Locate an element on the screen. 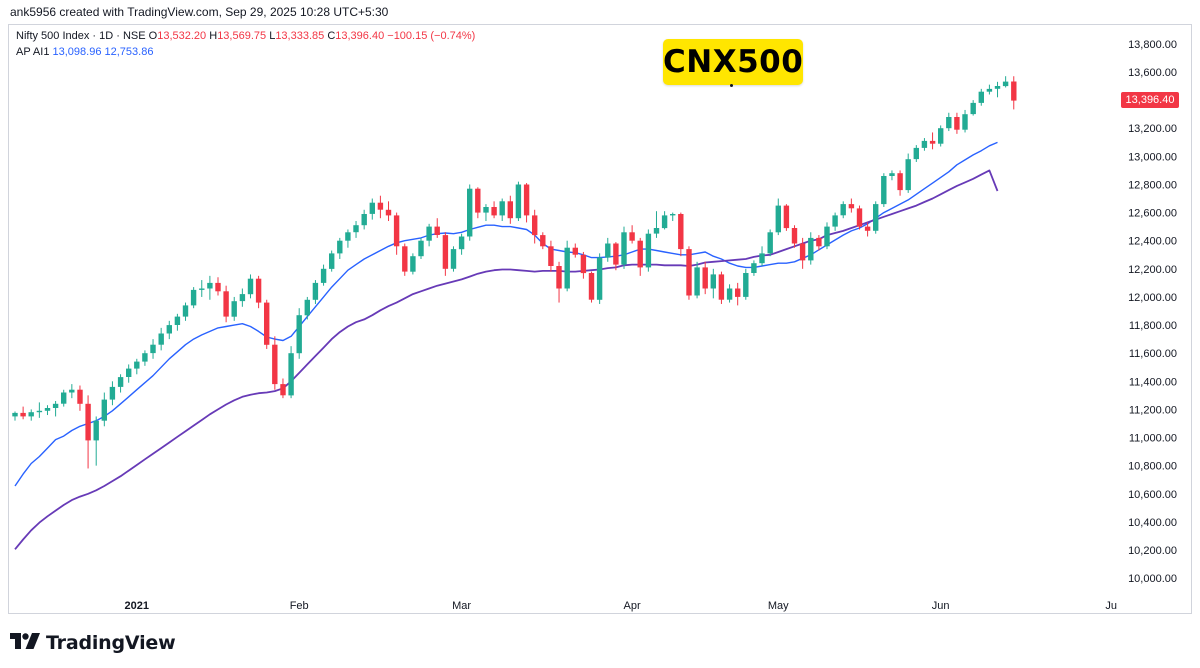  indicator-legend: AP AI1 13,098.96 12,753.86 is located at coordinates (84, 52).